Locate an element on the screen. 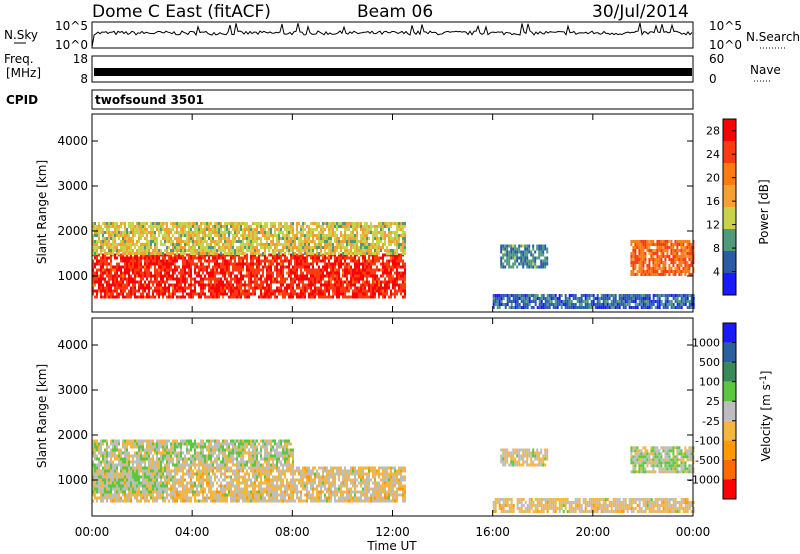  power-ytick-label-3: 4000 is located at coordinates (72, 141).